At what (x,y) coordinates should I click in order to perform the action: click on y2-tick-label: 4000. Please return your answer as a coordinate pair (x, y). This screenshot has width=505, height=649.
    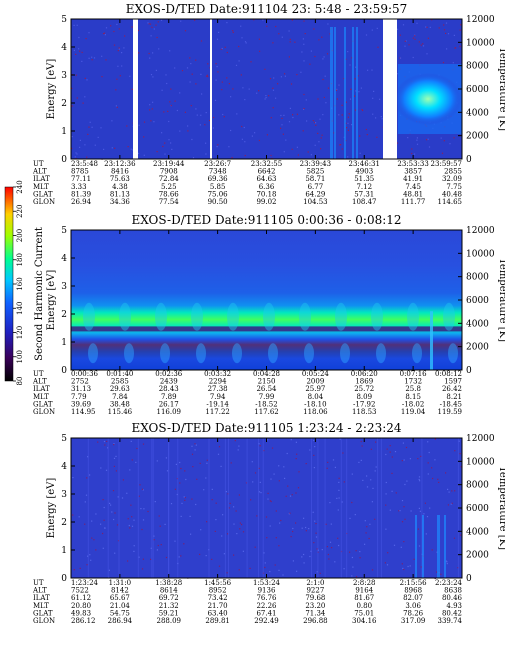
    Looking at the image, I should click on (477, 532).